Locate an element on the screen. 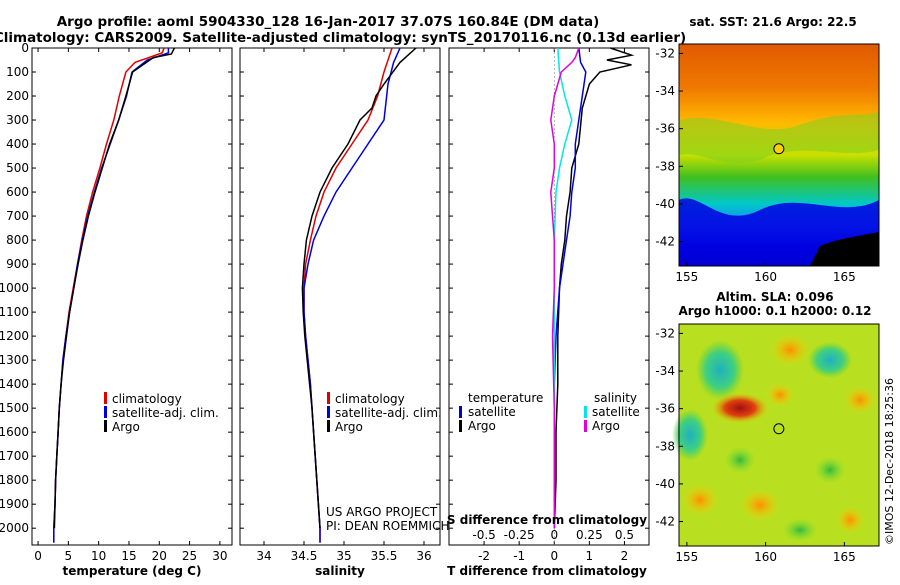 The image size is (900, 585). credit-pi: PI: DEAN ROEMMICH is located at coordinates (387, 526).